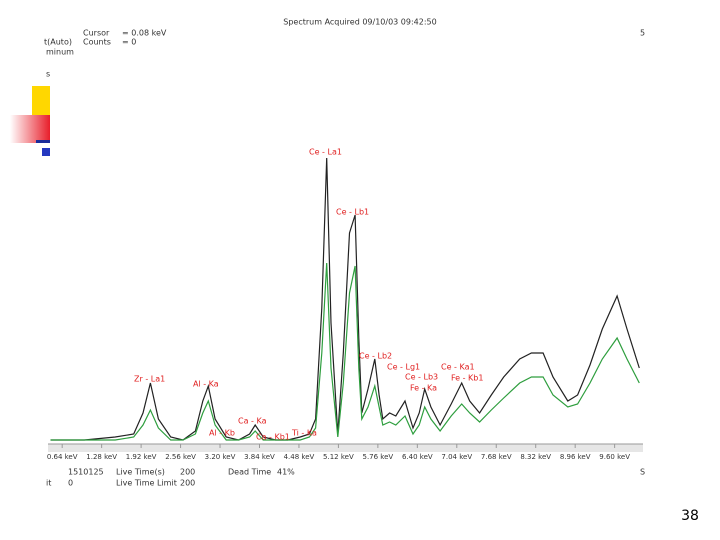 The image size is (720, 540). What do you see at coordinates (359, 22) in the screenshot?
I see `header-title: Spectrum Acquired 09/10/03 09:42:50` at bounding box center [359, 22].